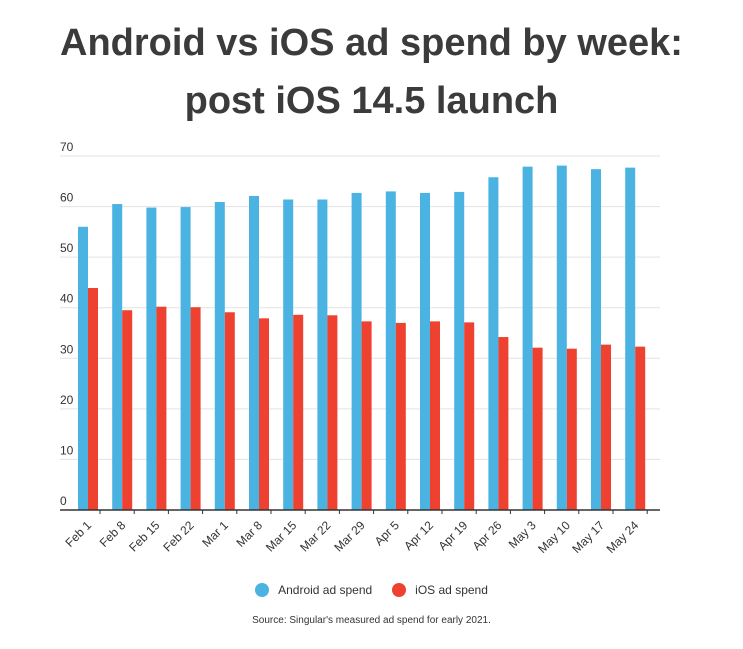 The height and width of the screenshot is (649, 743). I want to click on legend-label-android: Android ad spend, so click(325, 590).